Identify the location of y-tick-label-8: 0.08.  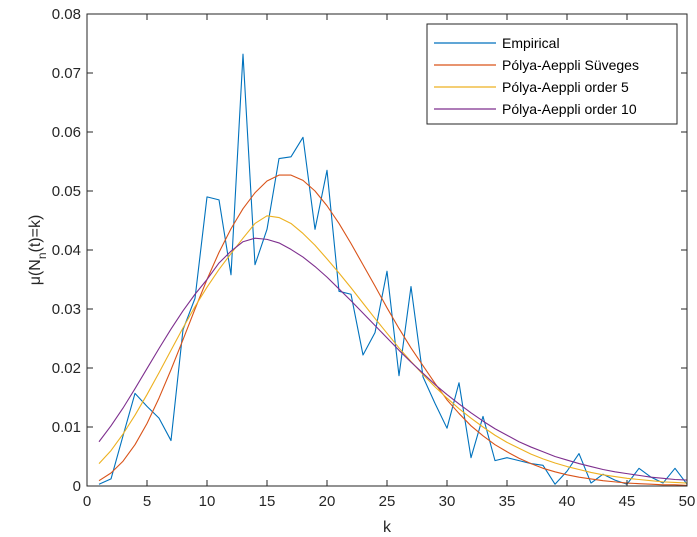
(66, 14).